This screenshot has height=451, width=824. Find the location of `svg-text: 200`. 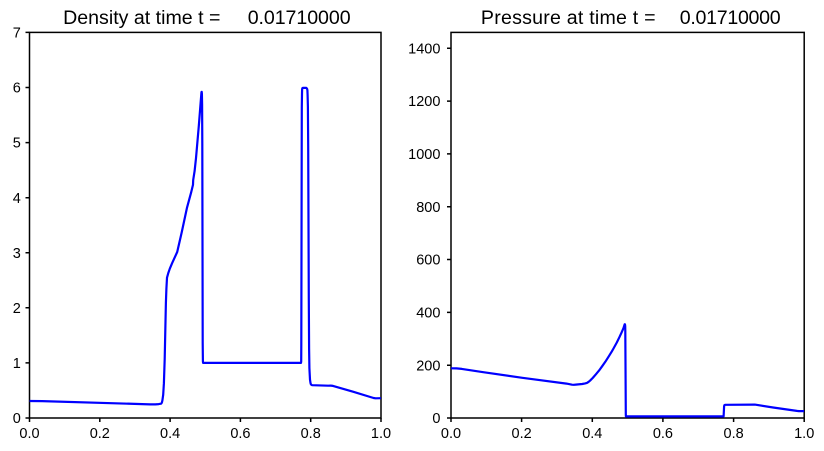

svg-text: 200 is located at coordinates (428, 366).